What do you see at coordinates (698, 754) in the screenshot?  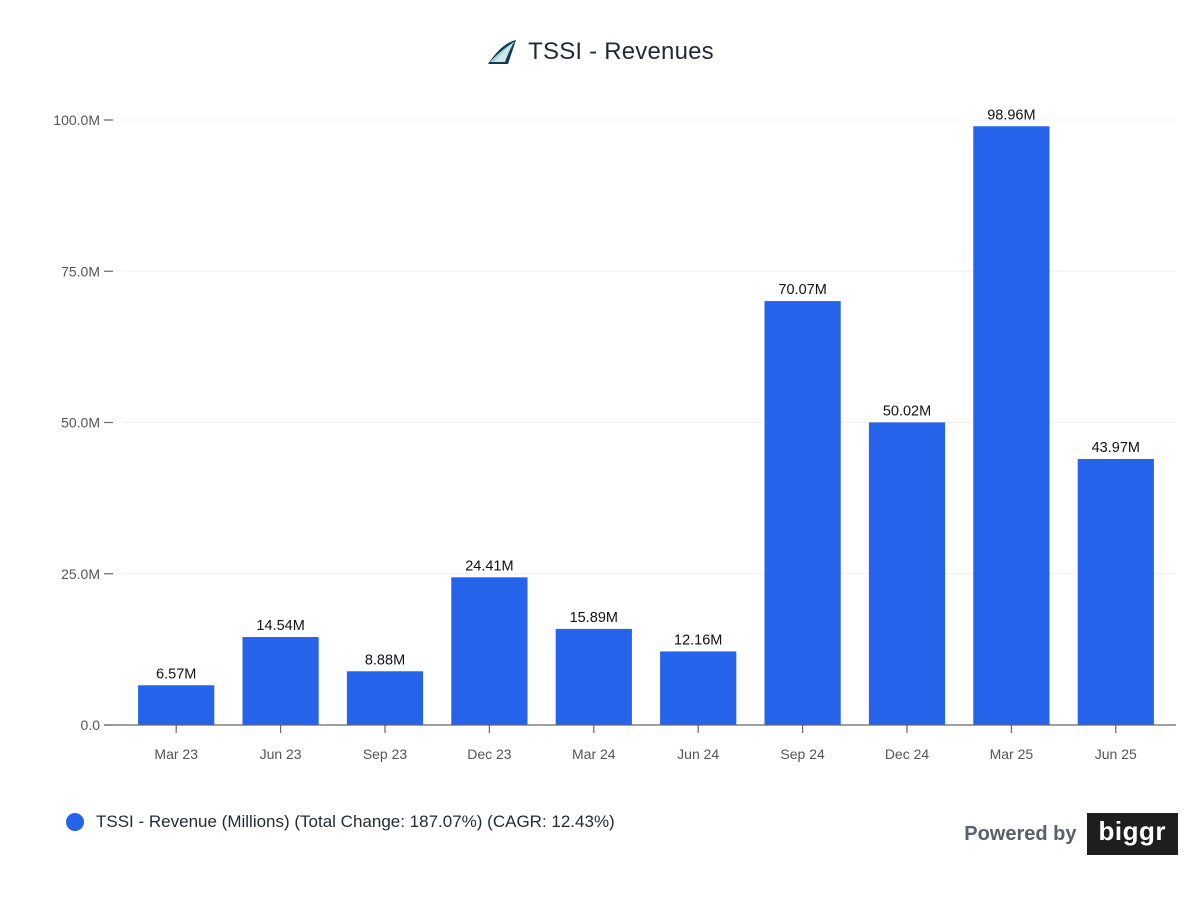 I see `x-tick-label: Jun 24` at bounding box center [698, 754].